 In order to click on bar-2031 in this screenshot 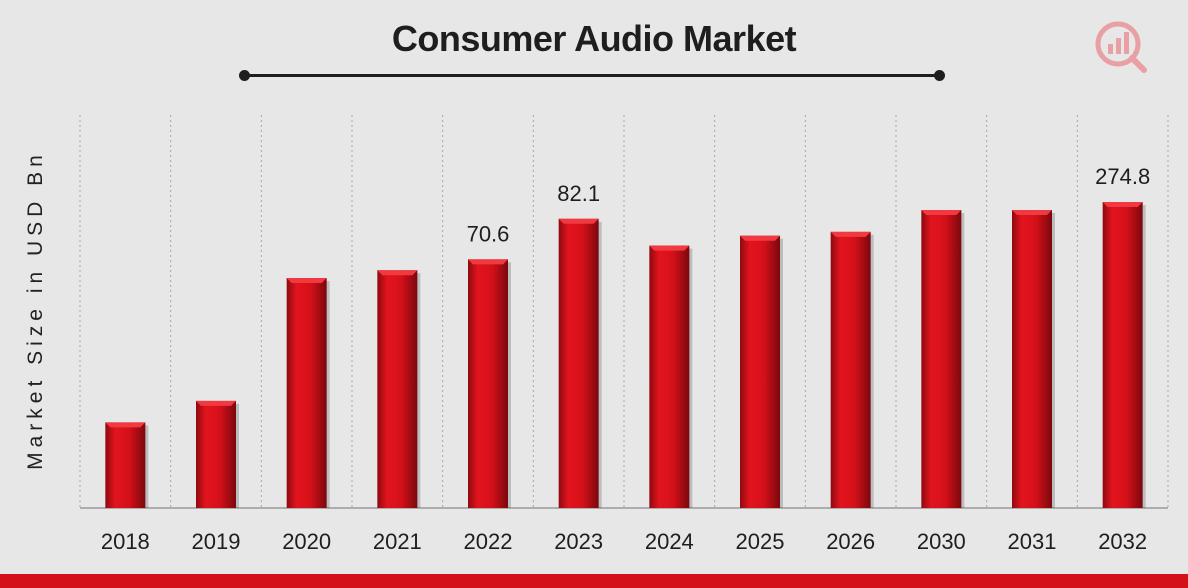, I will do `click(1033, 359)`.